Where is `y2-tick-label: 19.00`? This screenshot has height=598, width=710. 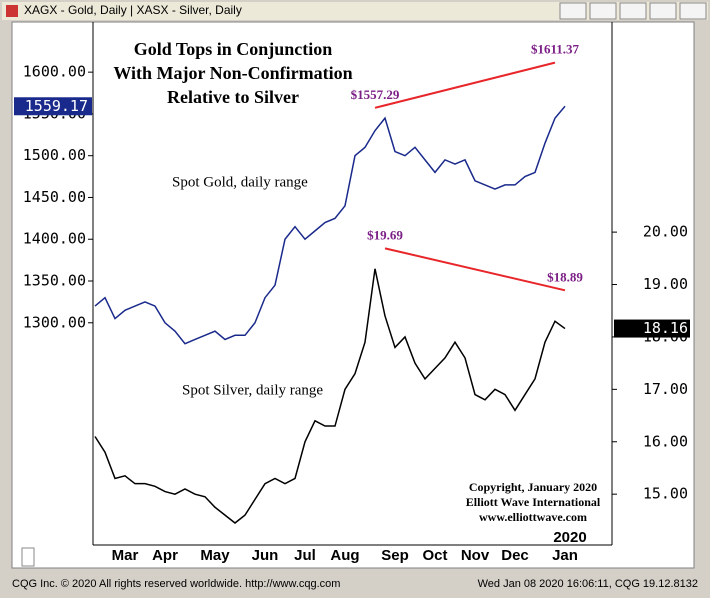 y2-tick-label: 19.00 is located at coordinates (665, 284).